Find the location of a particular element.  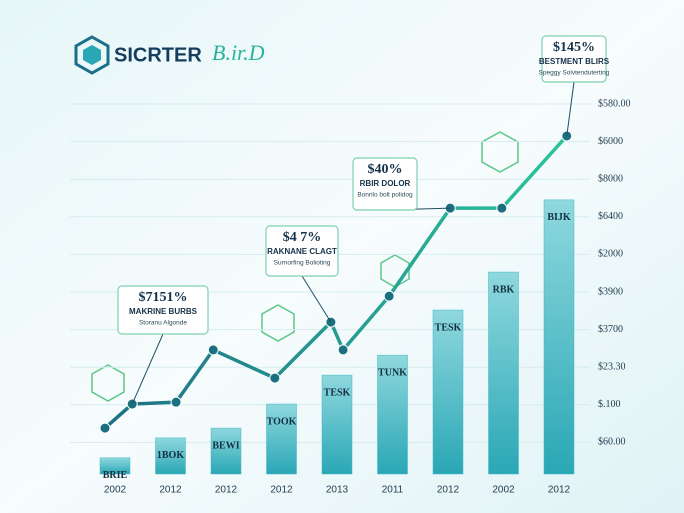

y-tick-label: $23.30 is located at coordinates (612, 366).